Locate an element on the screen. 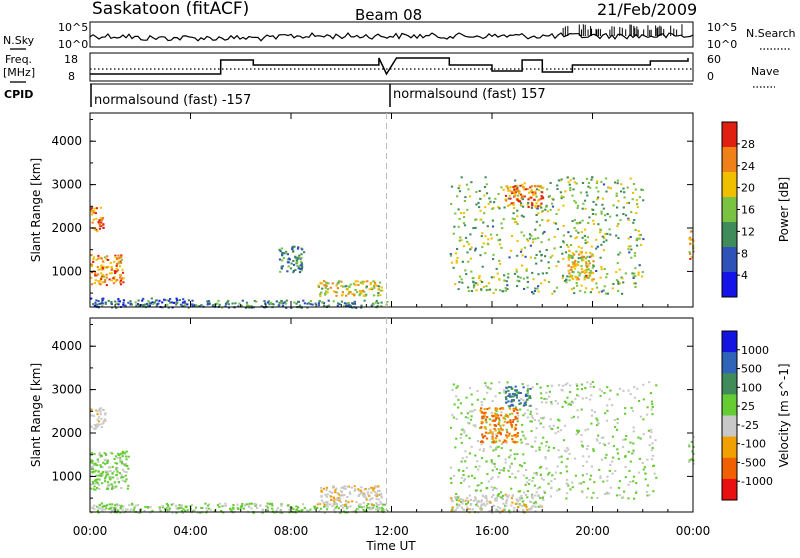  velocity-colorbar-swatch is located at coordinates (729, 468).